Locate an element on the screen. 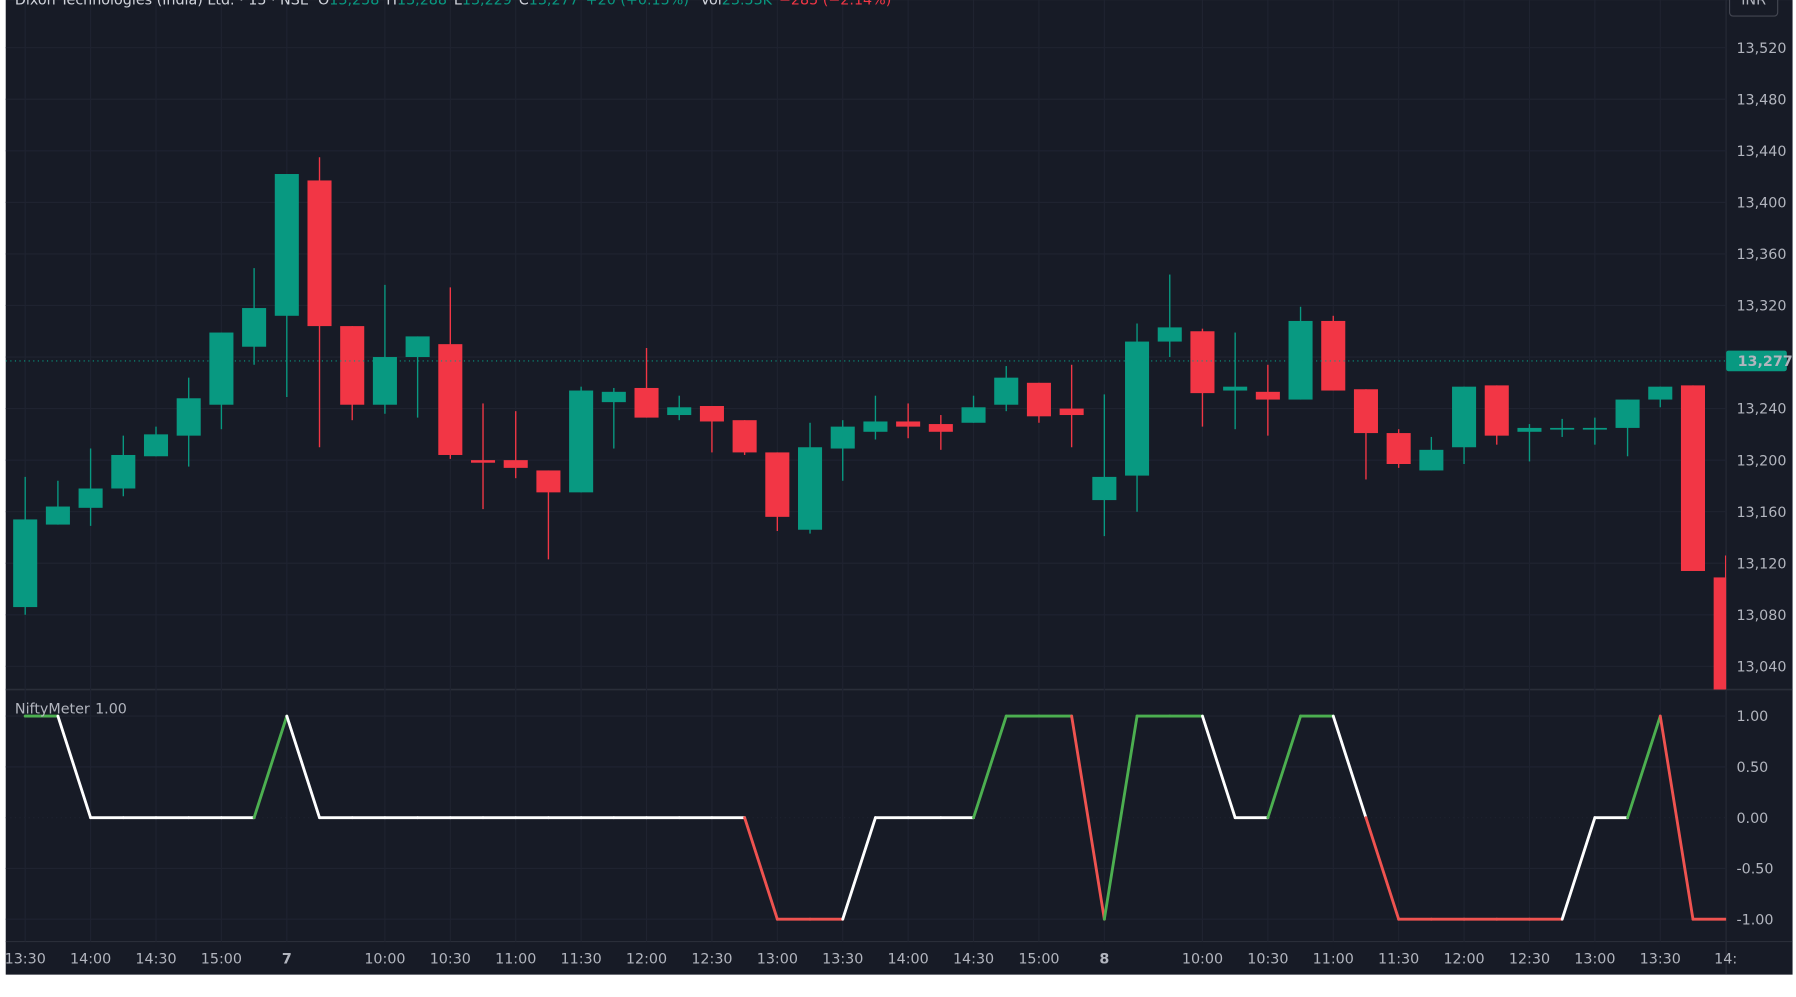 The height and width of the screenshot is (997, 1796). y-tick-label: 13,200 is located at coordinates (1761, 461).